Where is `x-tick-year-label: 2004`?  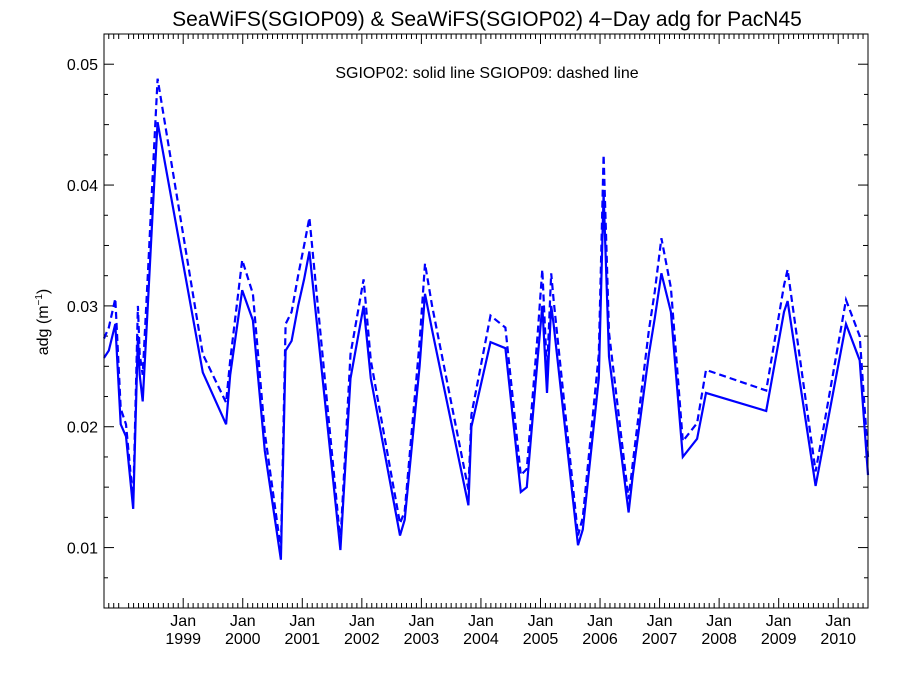
x-tick-year-label: 2004 is located at coordinates (481, 639).